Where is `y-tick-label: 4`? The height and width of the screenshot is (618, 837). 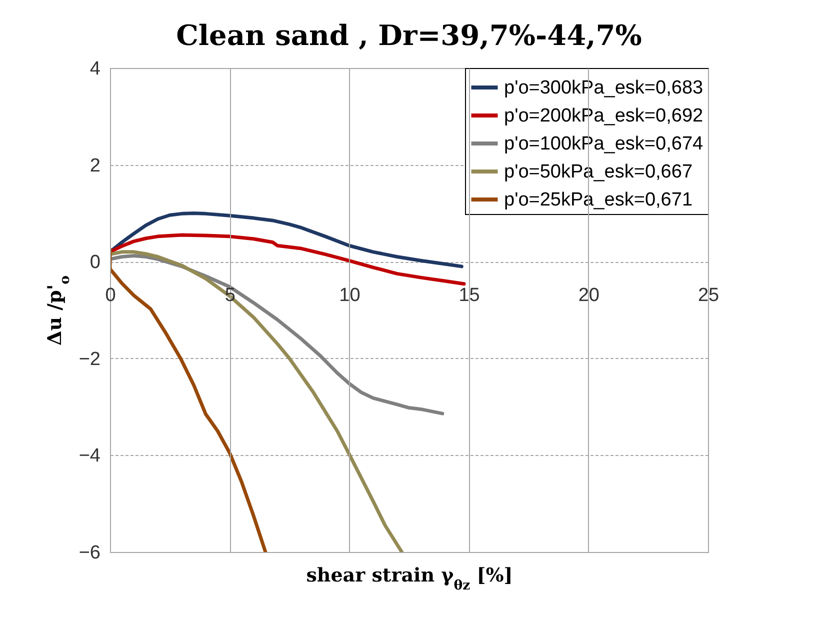 y-tick-label: 4 is located at coordinates (95, 69).